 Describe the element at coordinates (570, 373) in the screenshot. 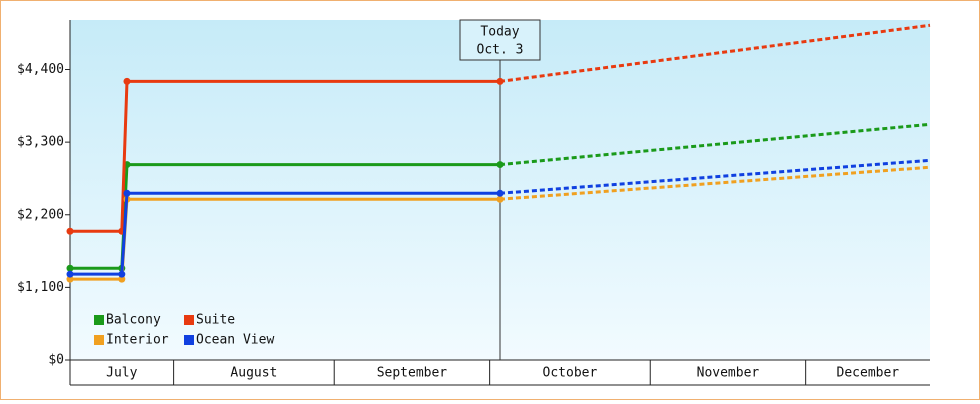

I see `x-tick-label: October` at that location.